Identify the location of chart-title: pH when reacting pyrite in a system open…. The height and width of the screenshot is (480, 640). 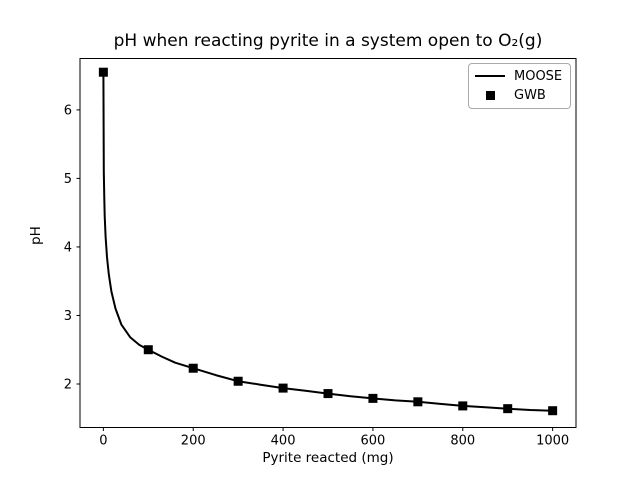
(328, 41).